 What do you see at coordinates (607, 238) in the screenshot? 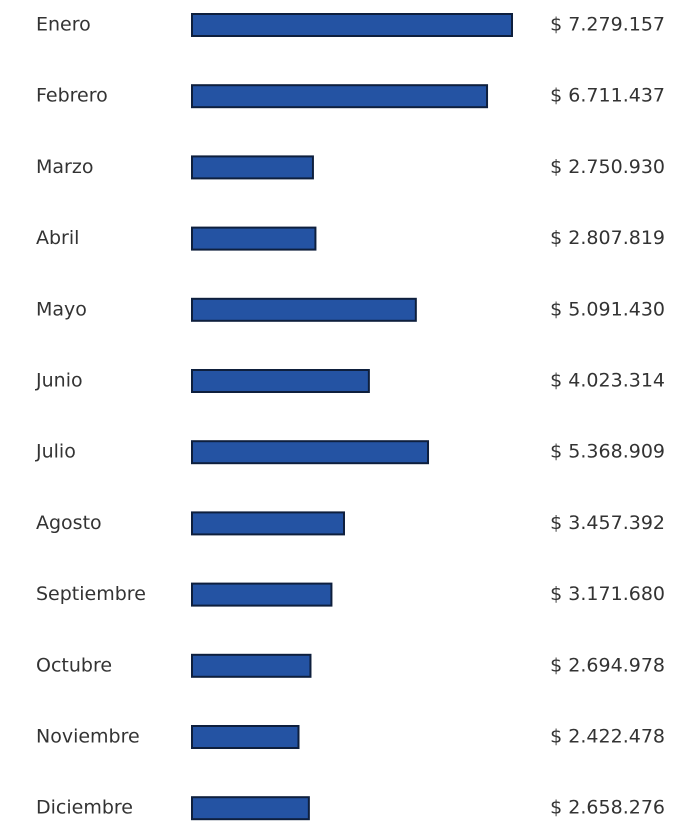
I see `value-label: $ 2.807.819` at bounding box center [607, 238].